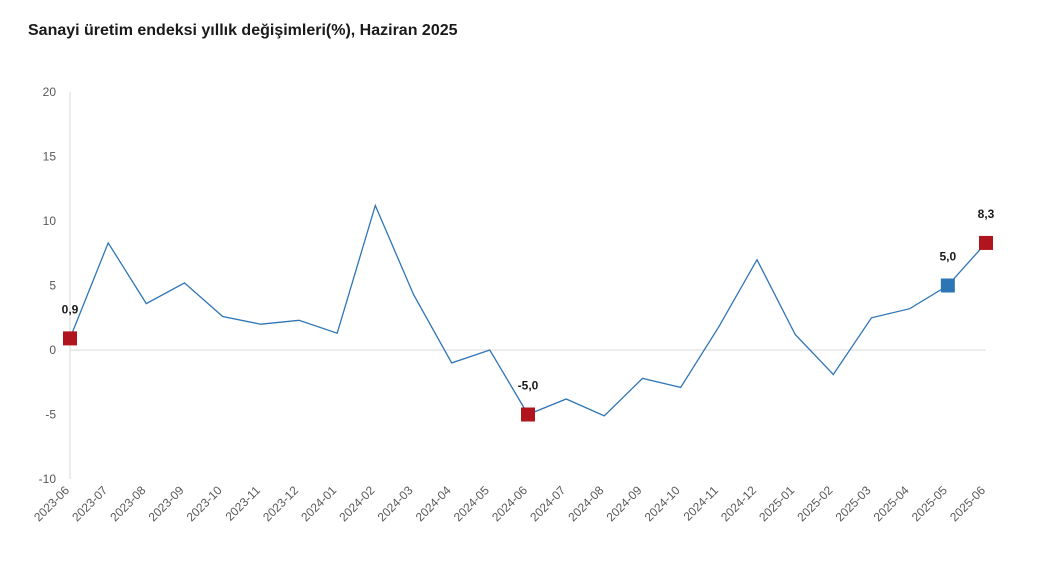 Image resolution: width=1038 pixels, height=585 pixels. I want to click on x-tick-label: 2025-05, so click(929, 503).